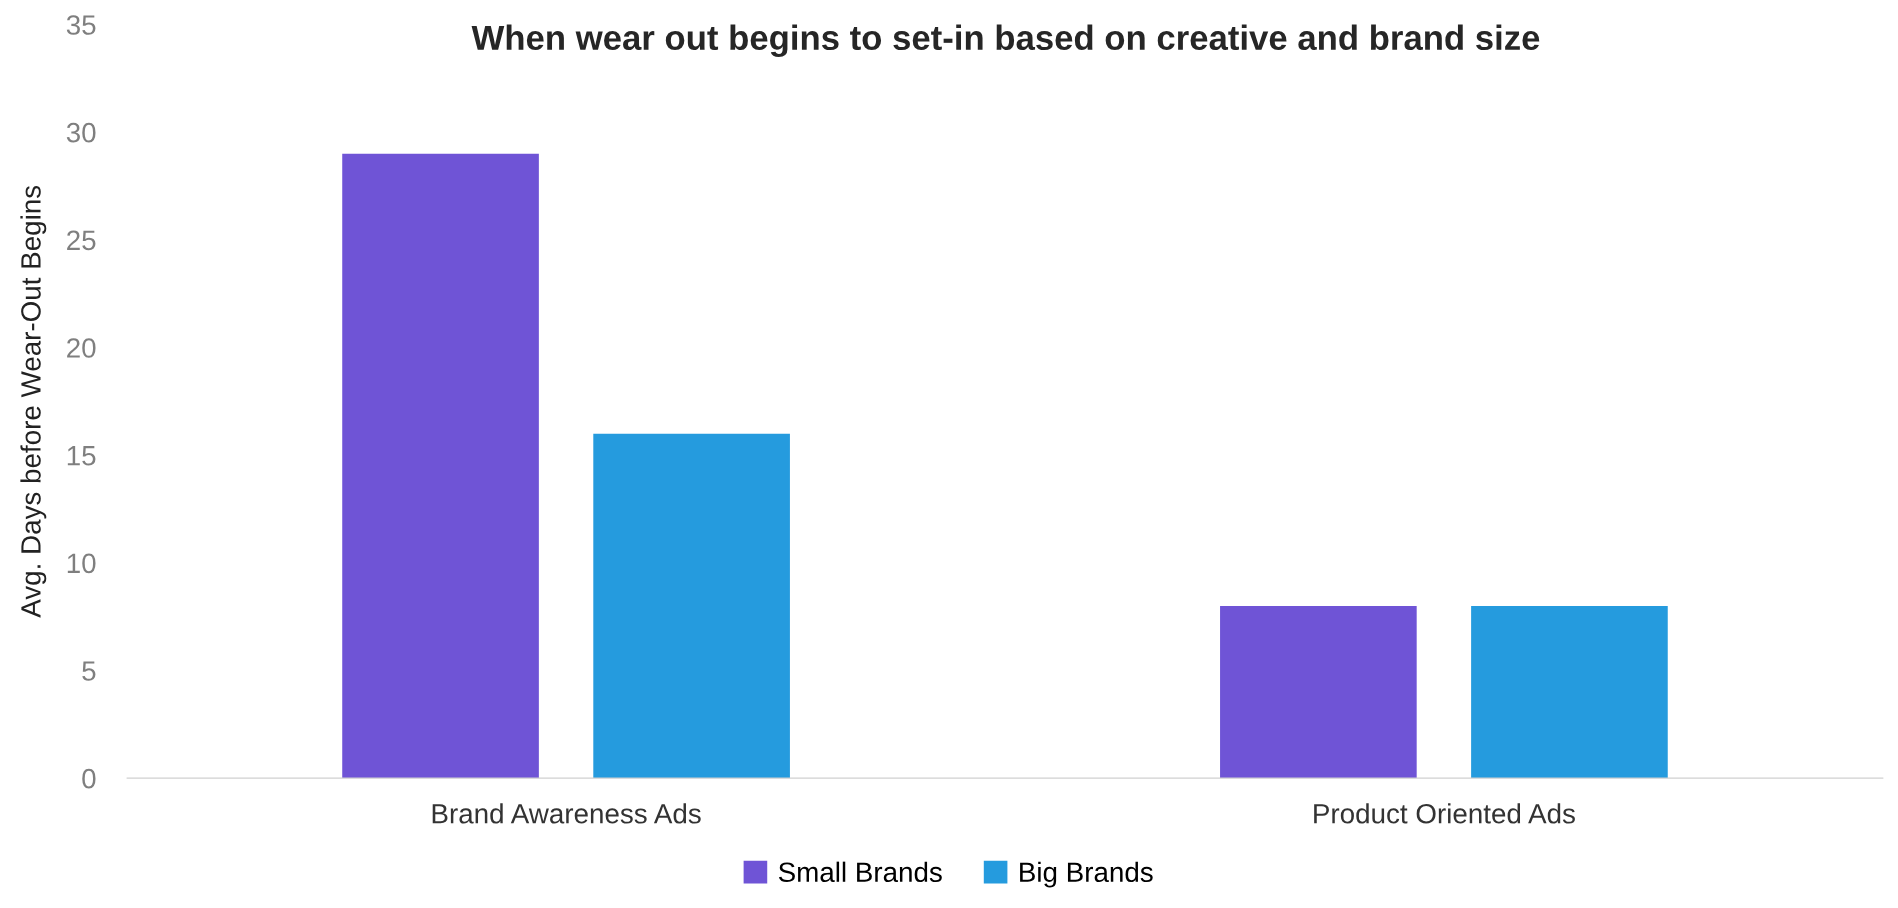  What do you see at coordinates (81, 240) in the screenshot?
I see `y-tick-label: 25` at bounding box center [81, 240].